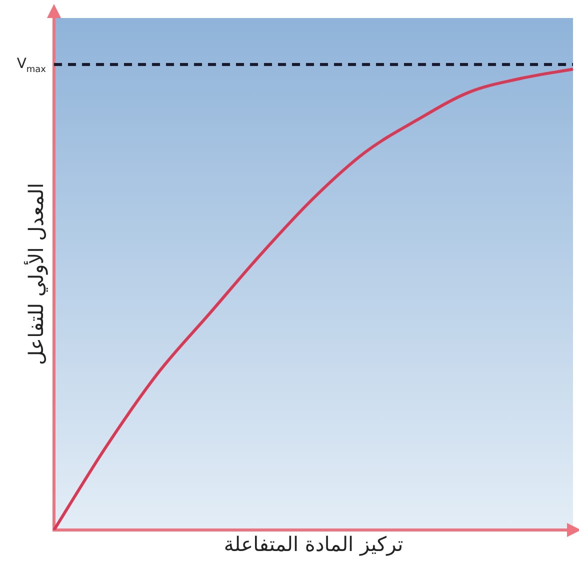 This screenshot has height=566, width=579. I want to click on y-axis-title: المعدل الأولي للتفاعل, so click(35, 274).